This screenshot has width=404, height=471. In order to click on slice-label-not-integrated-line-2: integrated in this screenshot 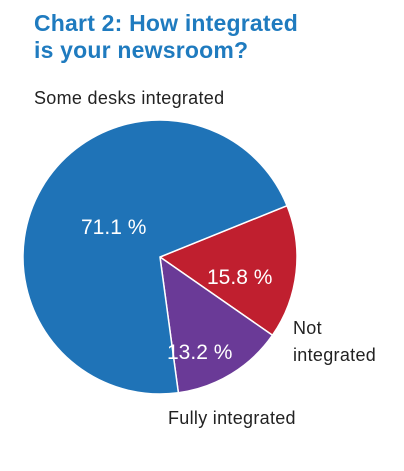, I will do `click(334, 355)`.